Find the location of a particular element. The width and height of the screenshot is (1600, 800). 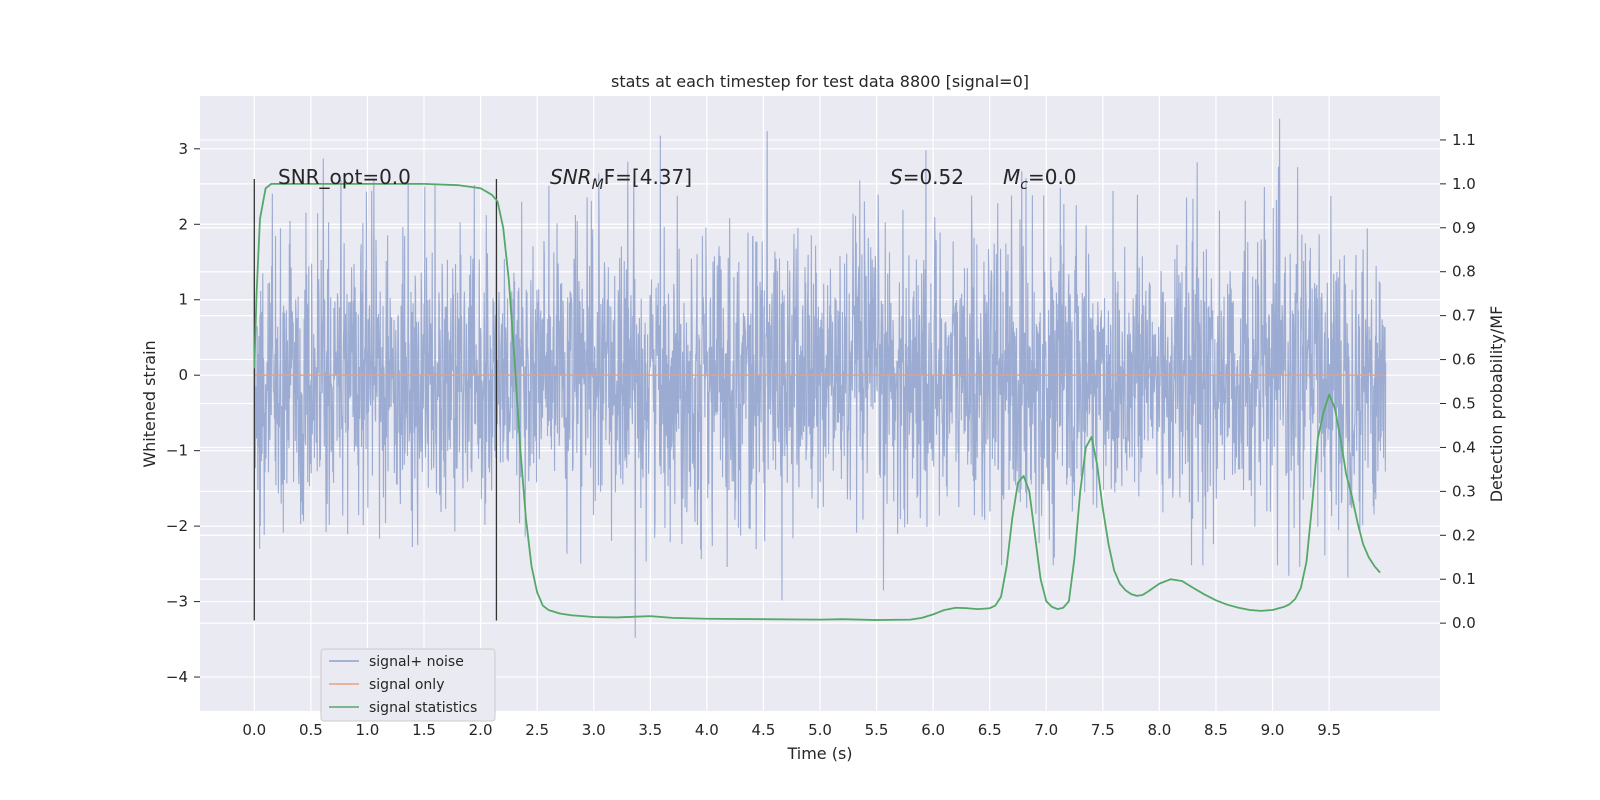

annotation-s: S=0.52 is located at coordinates (927, 177).